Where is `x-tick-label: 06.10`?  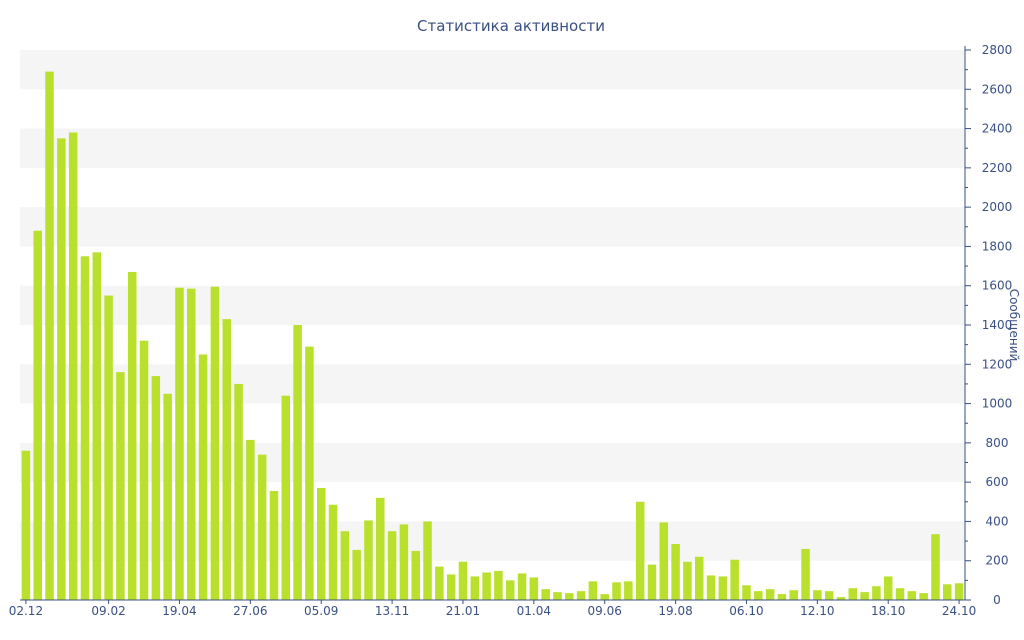 x-tick-label: 06.10 is located at coordinates (746, 611).